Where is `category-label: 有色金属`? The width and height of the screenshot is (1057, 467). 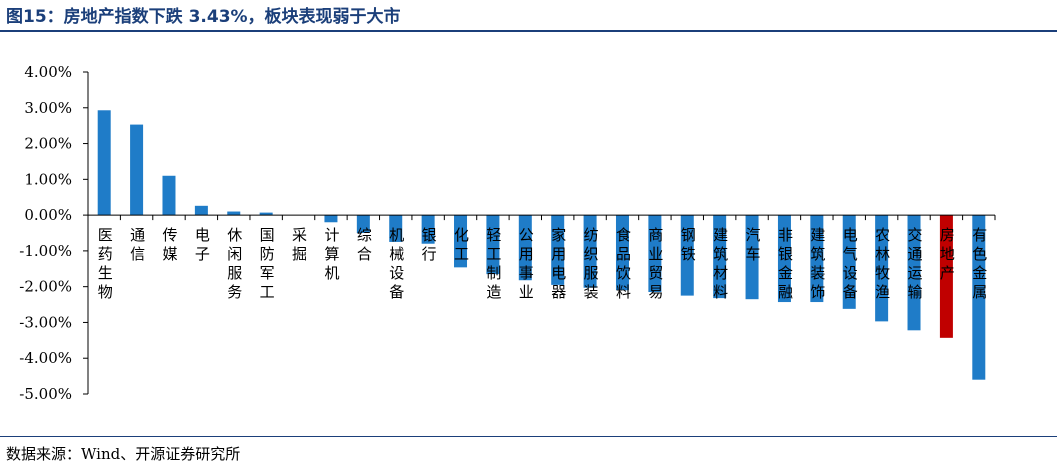 category-label: 有色金属 is located at coordinates (979, 263).